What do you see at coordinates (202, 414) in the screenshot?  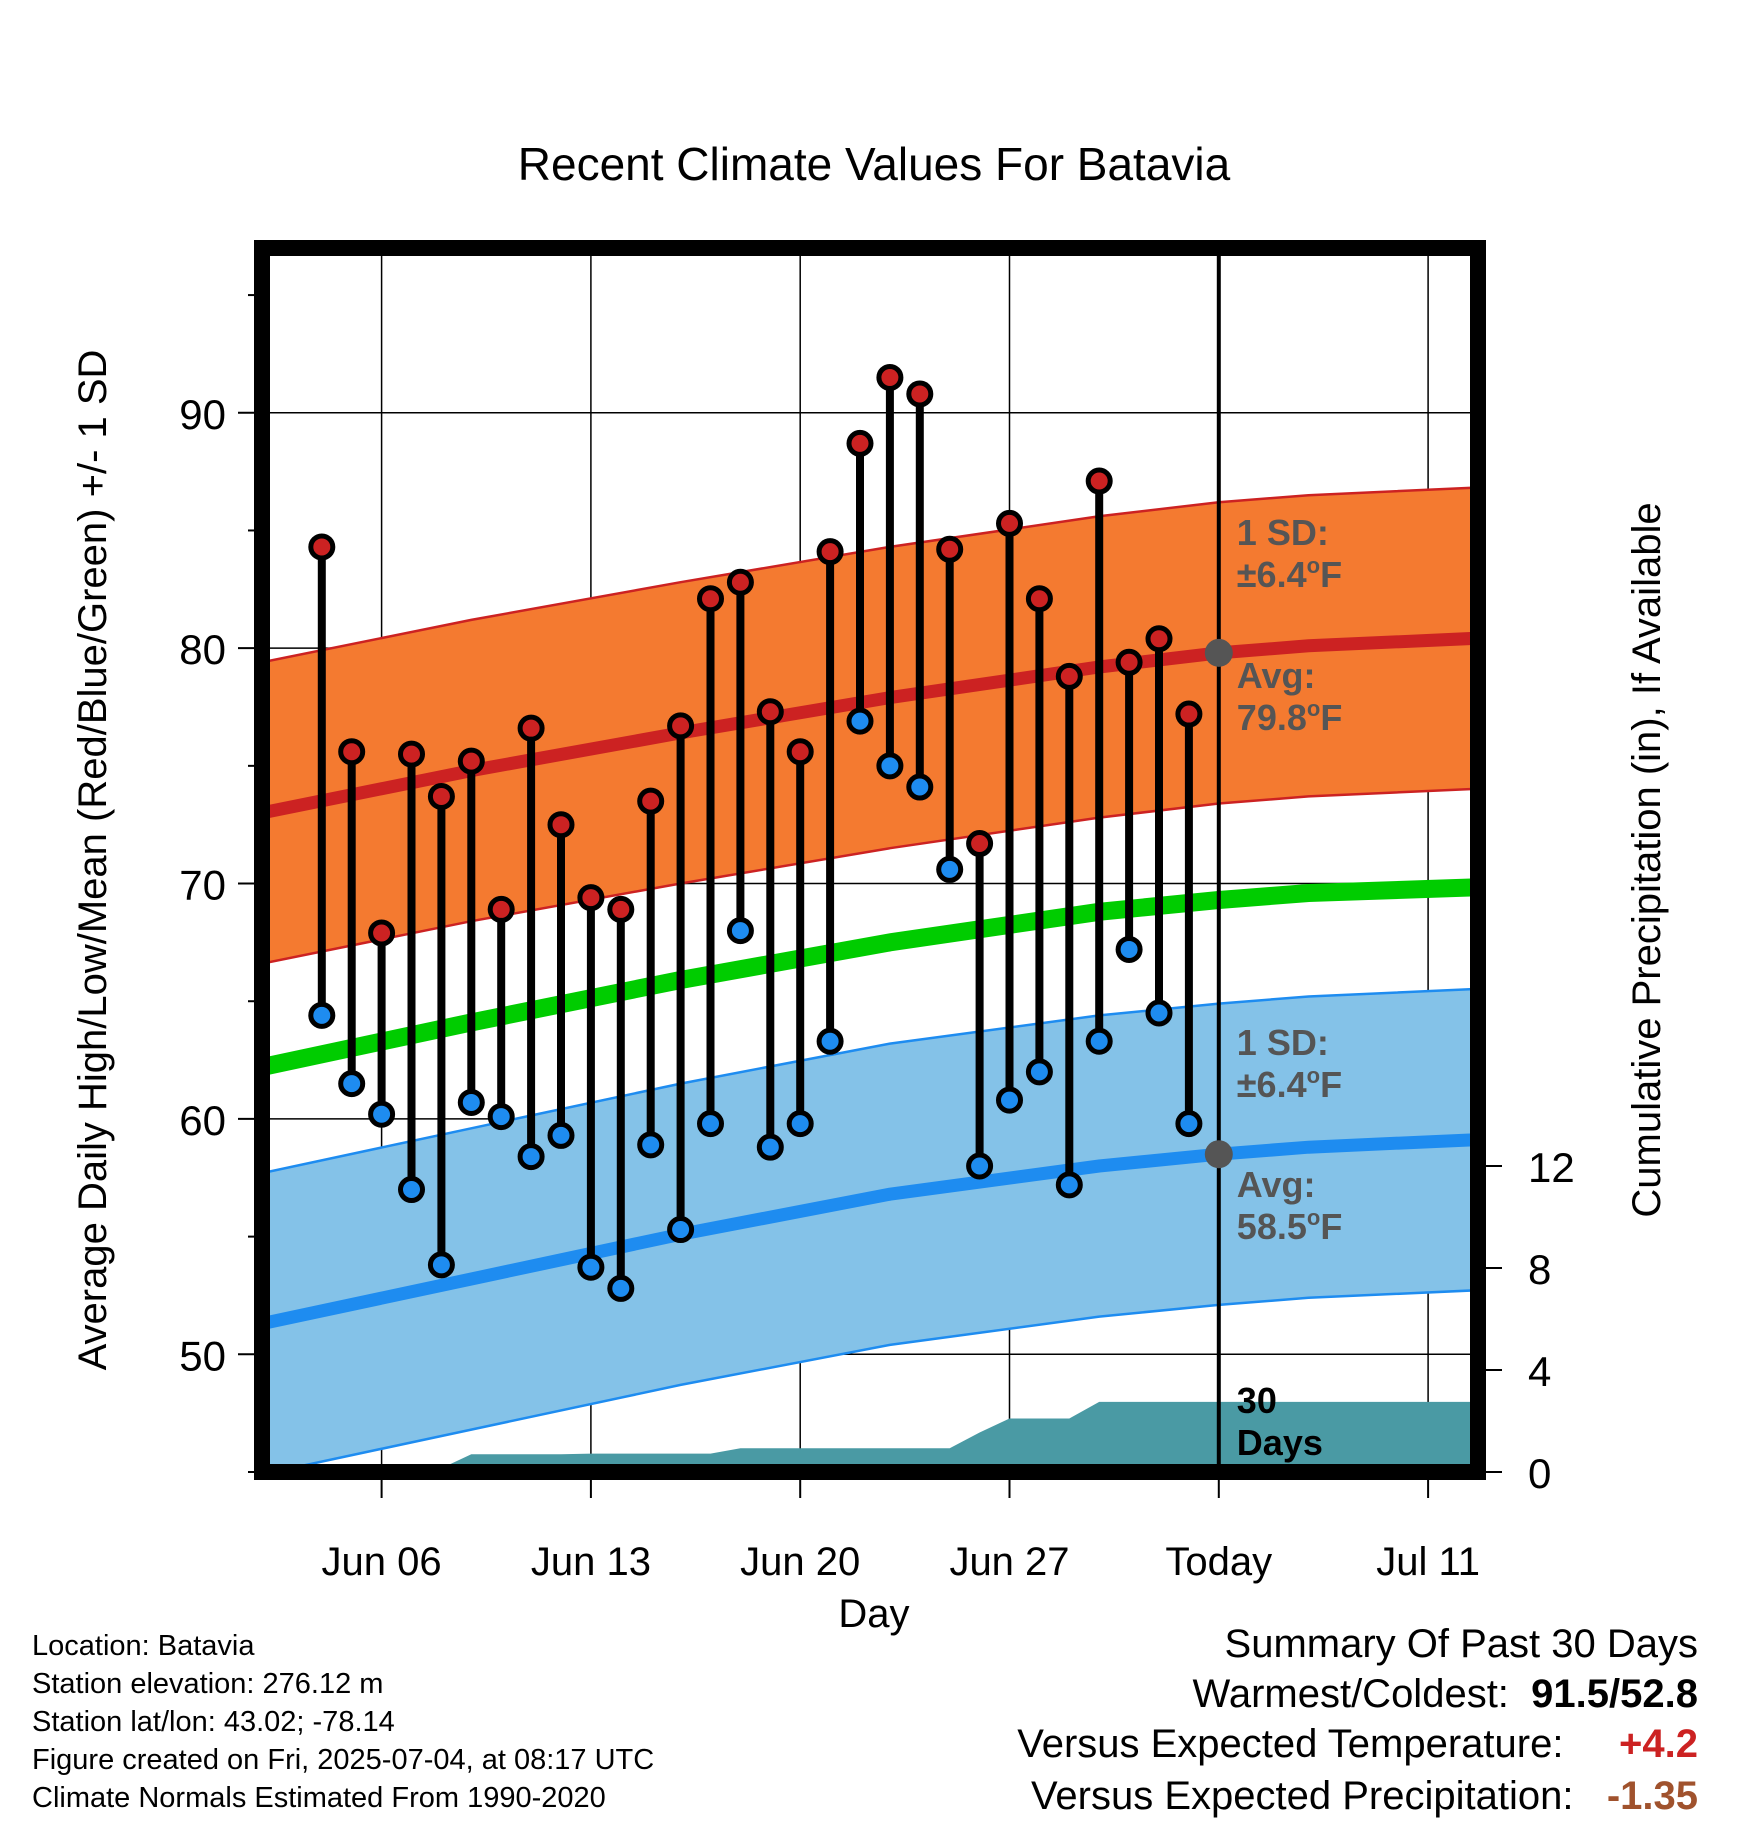 I see `y-tick-label: 90` at bounding box center [202, 414].